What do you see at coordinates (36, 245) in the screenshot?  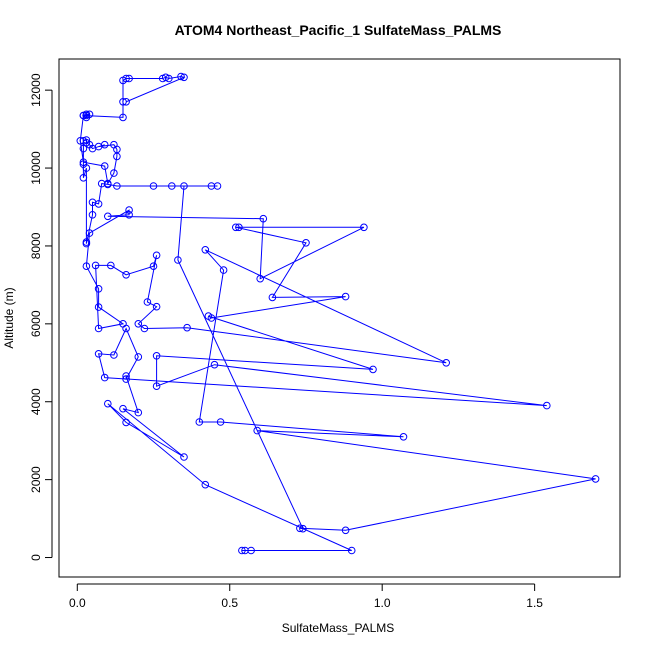 I see `y-tick-label: 8000` at bounding box center [36, 245].